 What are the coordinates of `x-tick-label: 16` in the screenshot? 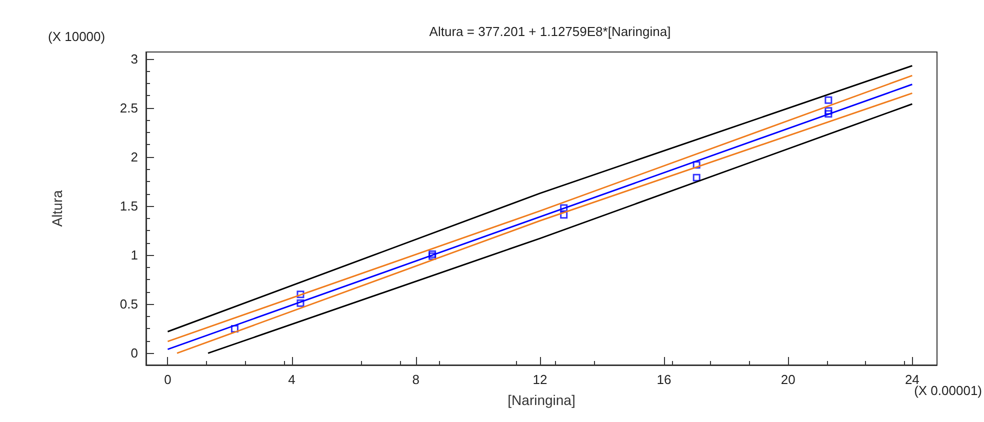 It's located at (664, 379).